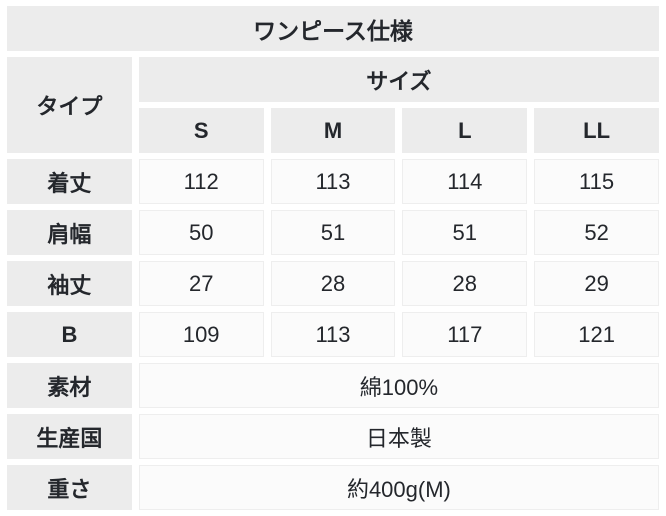 The image size is (666, 516). Describe the element at coordinates (69, 181) in the screenshot. I see `row-label-length: 着丈` at that location.